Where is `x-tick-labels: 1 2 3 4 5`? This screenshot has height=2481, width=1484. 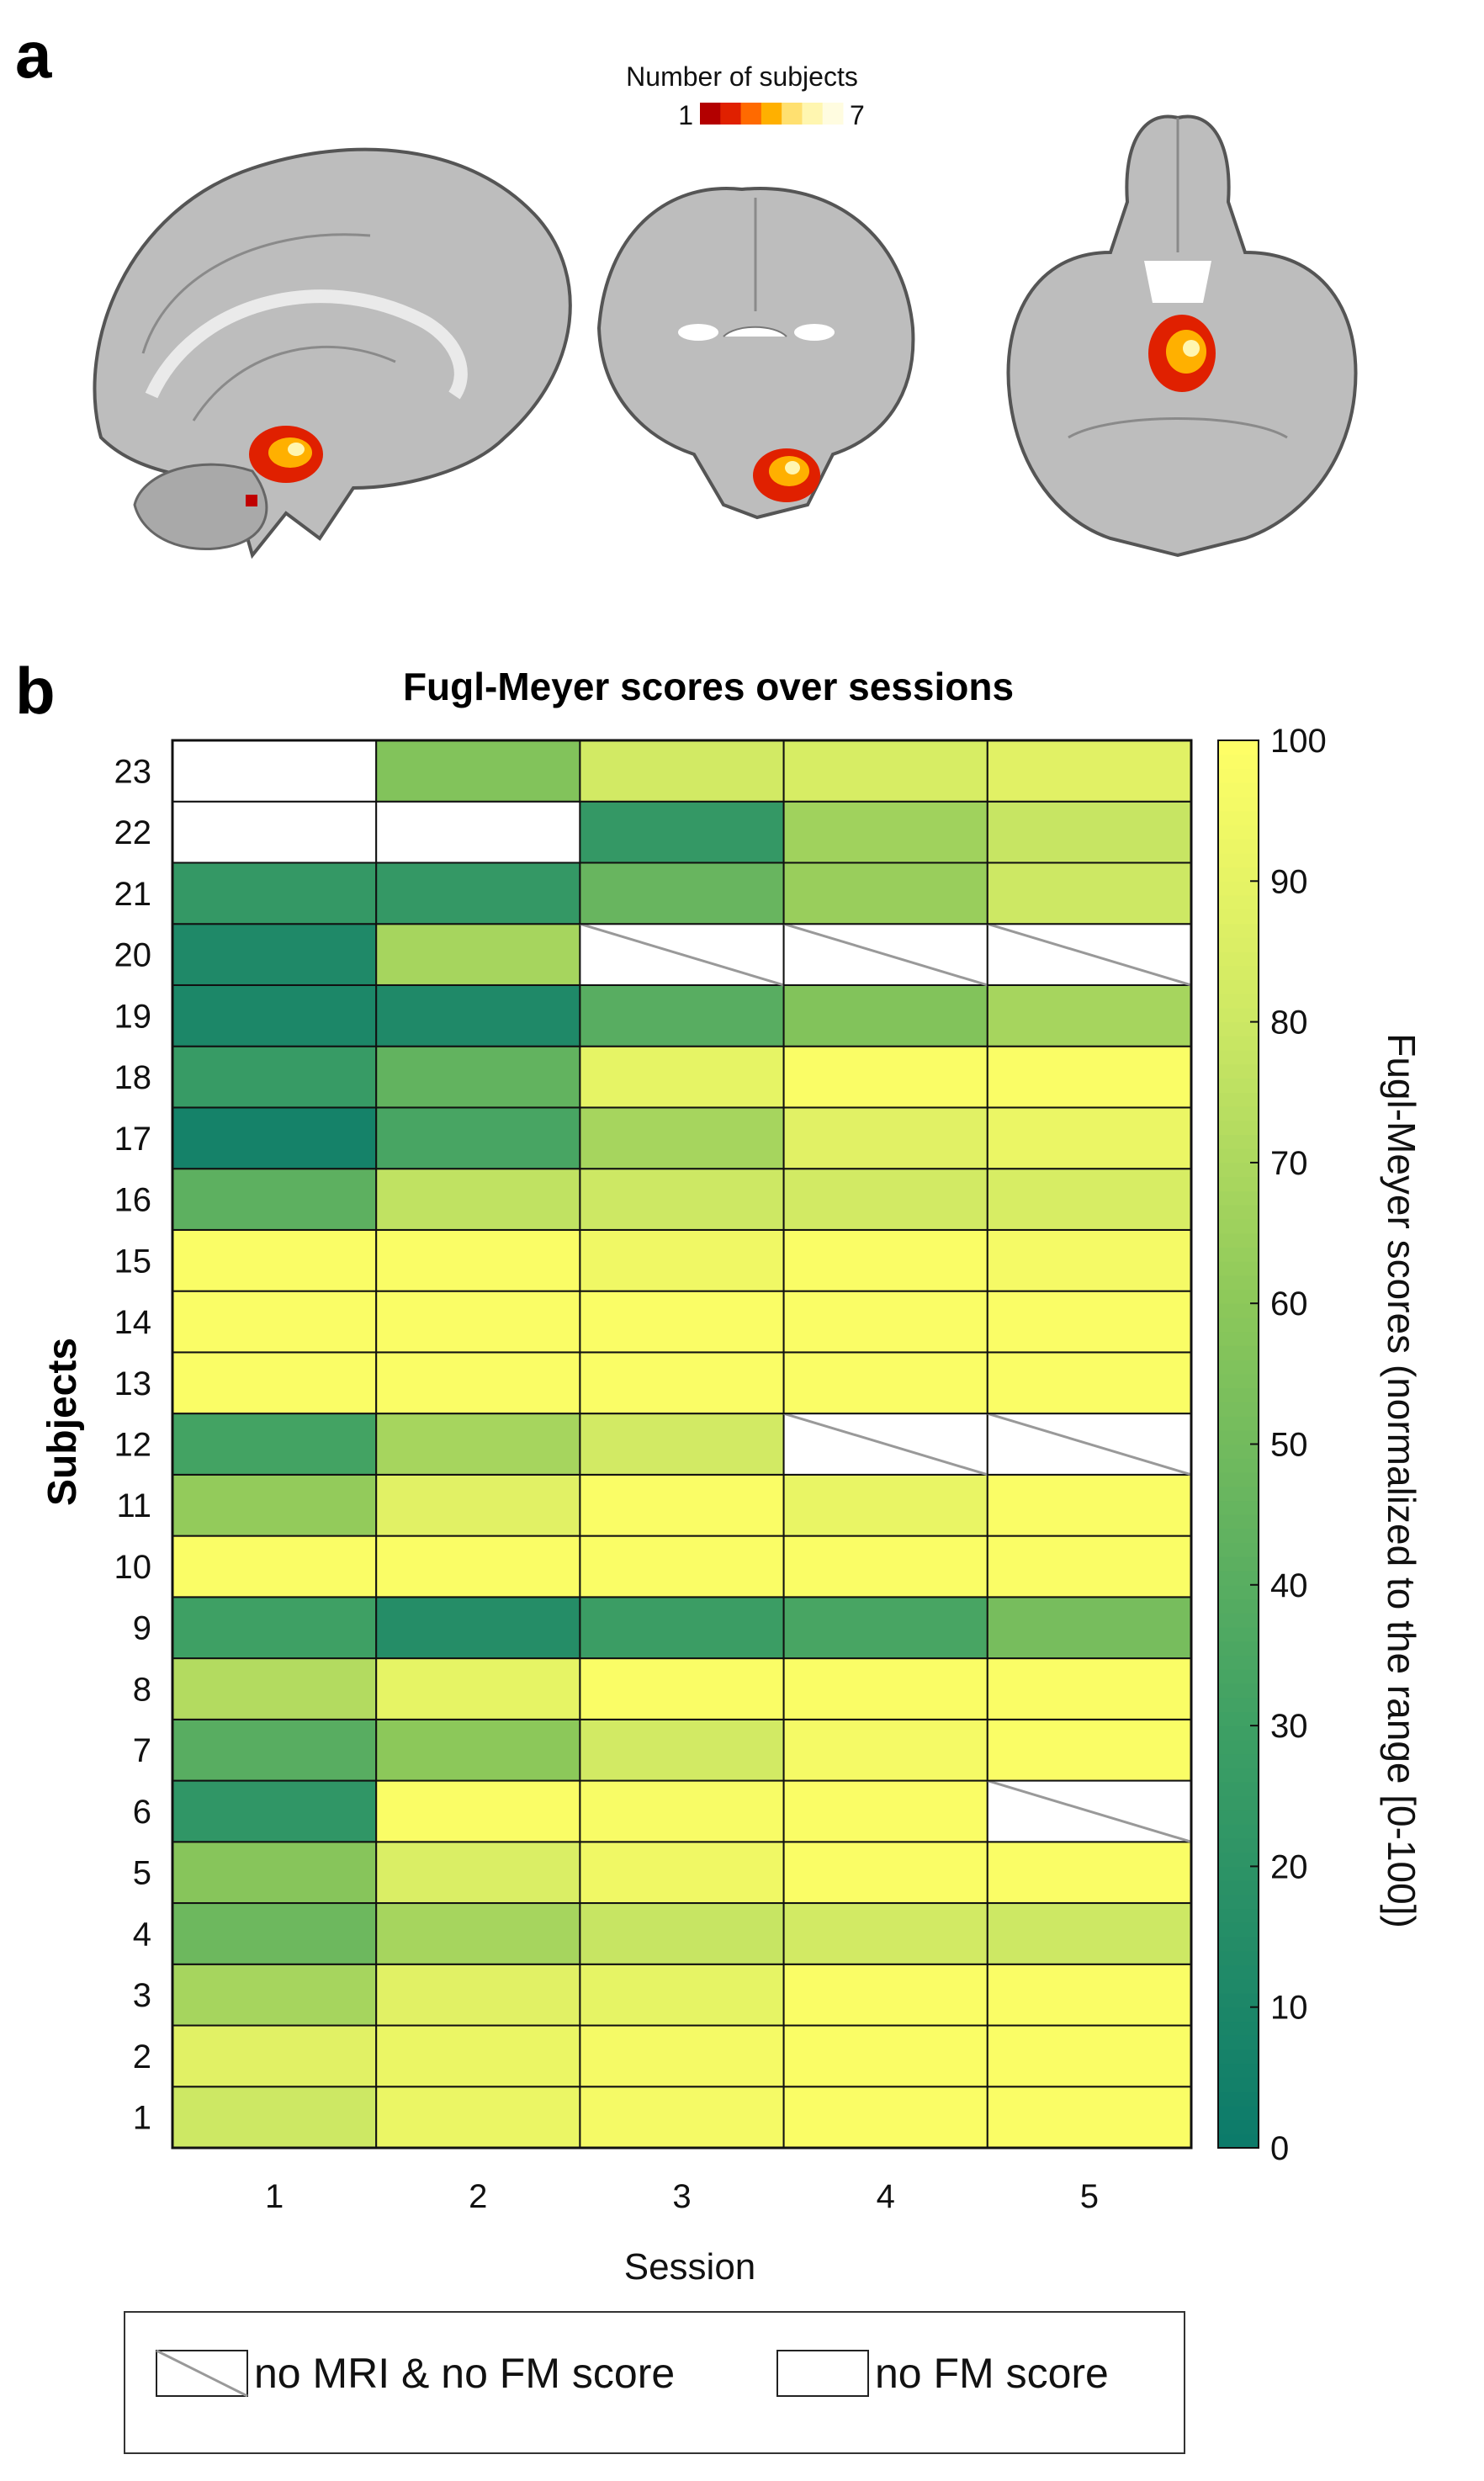 x-tick-labels: 1 2 3 4 5 is located at coordinates (682, 2196).